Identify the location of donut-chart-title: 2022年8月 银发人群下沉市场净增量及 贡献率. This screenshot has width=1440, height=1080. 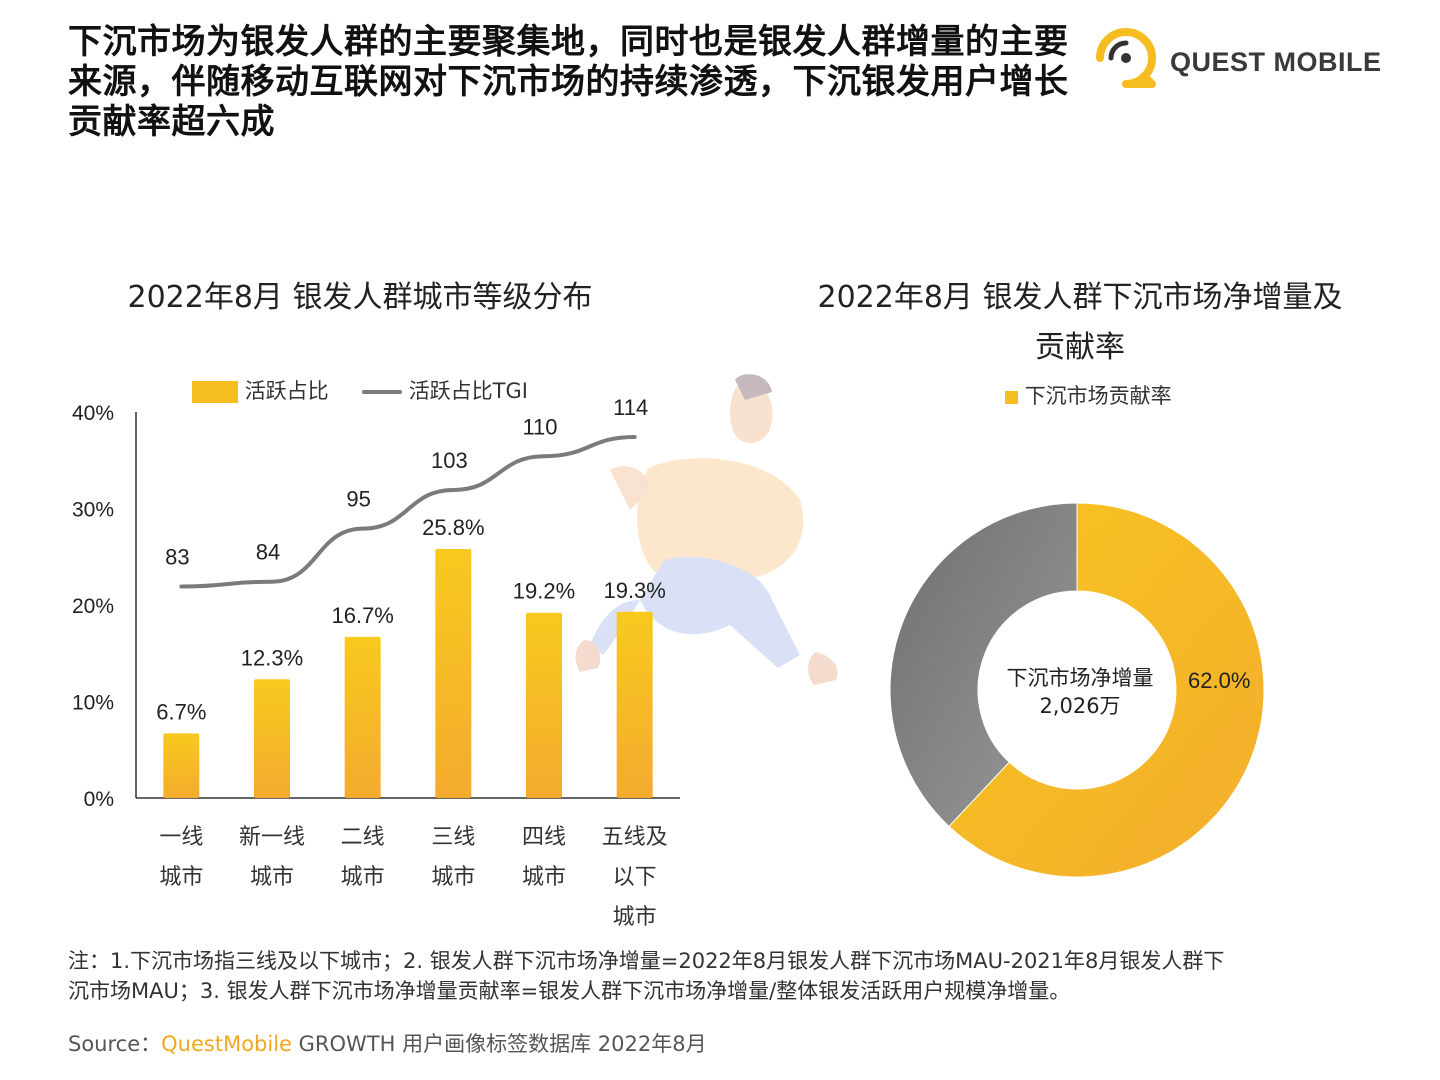
(1080, 323).